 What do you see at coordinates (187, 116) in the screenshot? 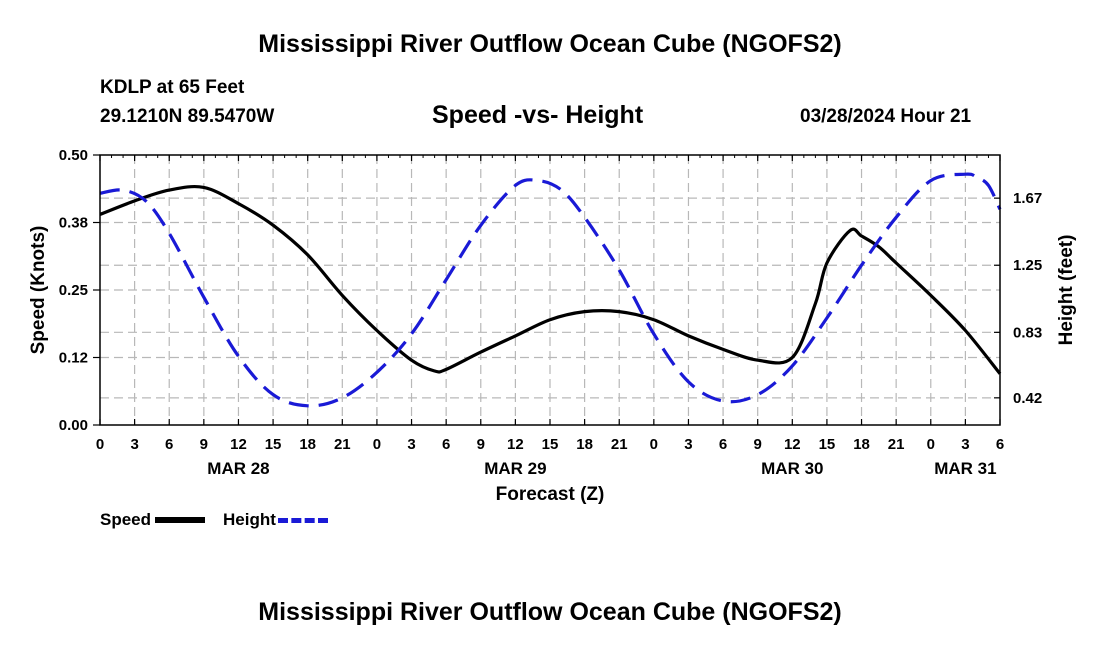
I see `station-coordinates: 29.1210N 89.5470W` at bounding box center [187, 116].